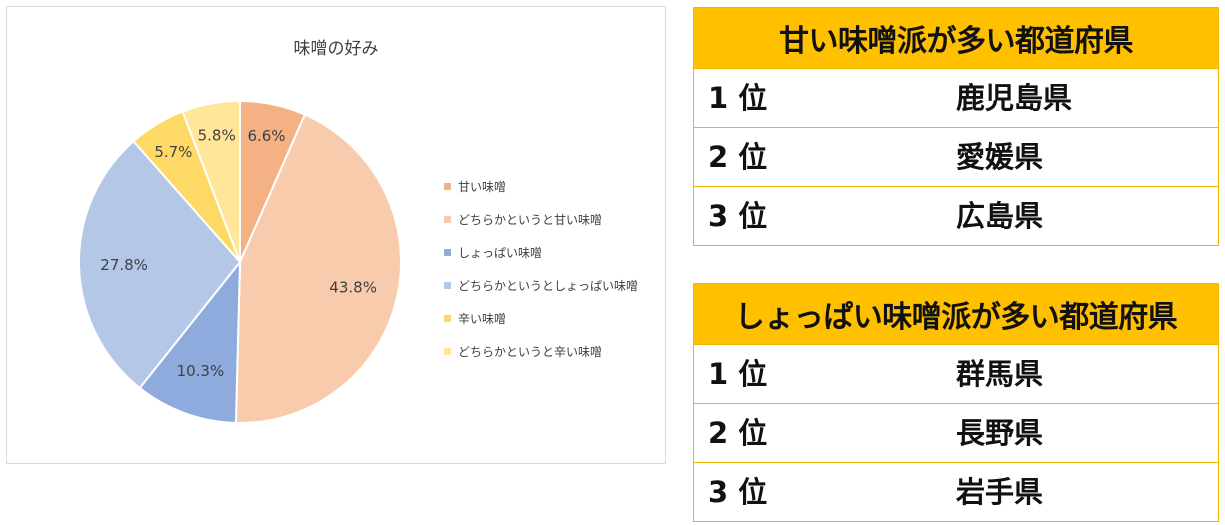 The height and width of the screenshot is (525, 1225). Describe the element at coordinates (530, 220) in the screenshot. I see `legend-label: どちらかというと甘い味噌` at that location.